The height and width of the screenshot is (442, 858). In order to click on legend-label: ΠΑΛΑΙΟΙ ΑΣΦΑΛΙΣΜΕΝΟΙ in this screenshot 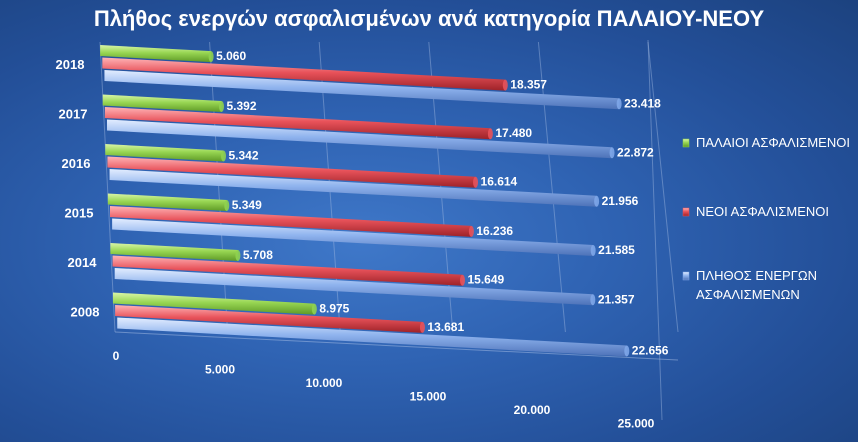, I will do `click(773, 142)`.